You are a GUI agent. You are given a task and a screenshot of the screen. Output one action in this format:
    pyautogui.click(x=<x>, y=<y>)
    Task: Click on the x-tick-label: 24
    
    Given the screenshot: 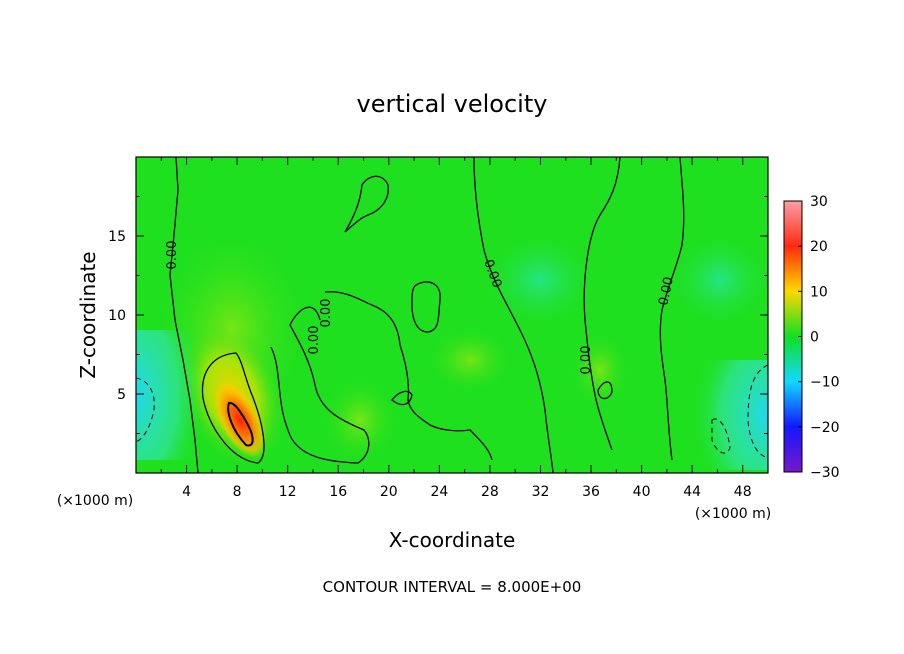 What is the action you would take?
    pyautogui.click(x=439, y=492)
    